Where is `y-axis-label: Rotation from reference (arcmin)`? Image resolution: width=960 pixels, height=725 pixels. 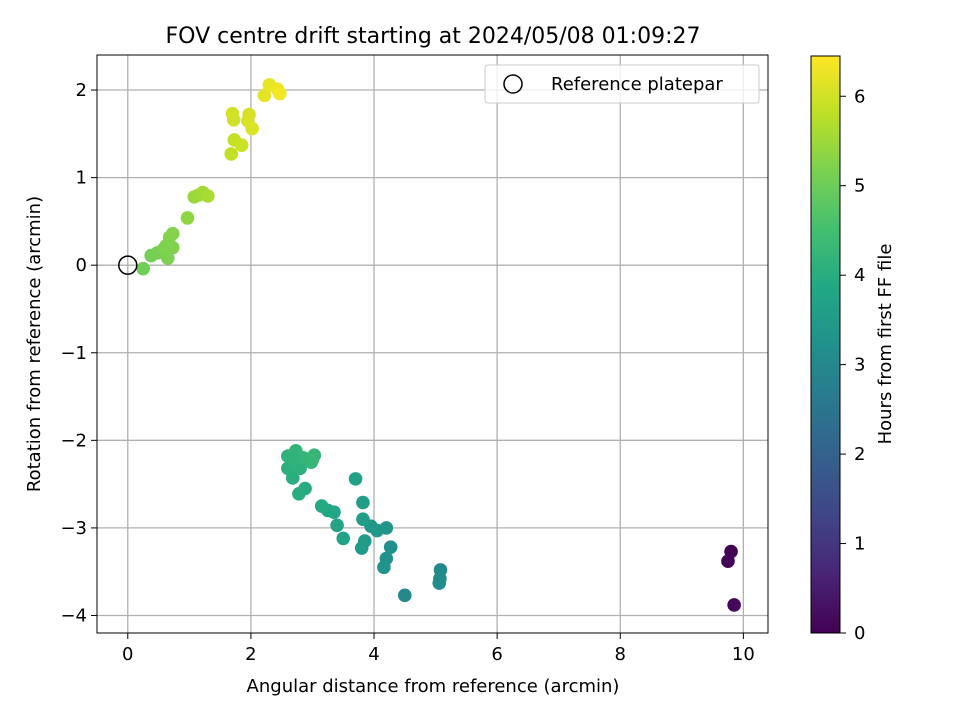 y-axis-label: Rotation from reference (arcmin) is located at coordinates (34, 344).